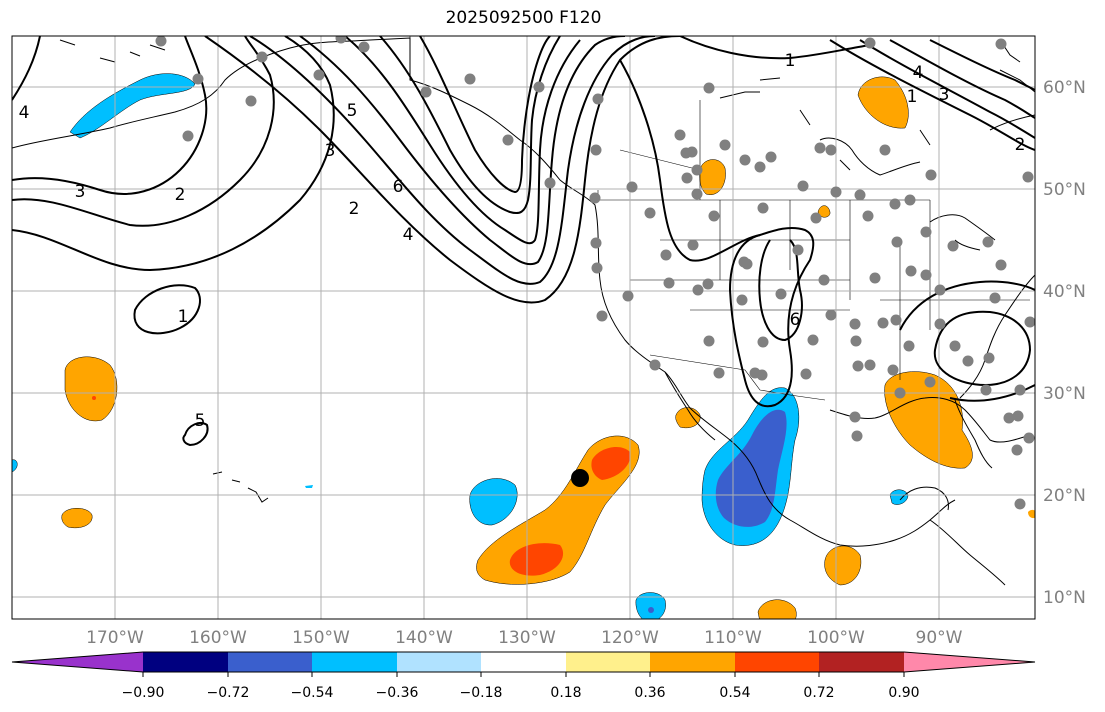  Describe the element at coordinates (795, 320) in the screenshot. I see `contour-label: 6` at that location.